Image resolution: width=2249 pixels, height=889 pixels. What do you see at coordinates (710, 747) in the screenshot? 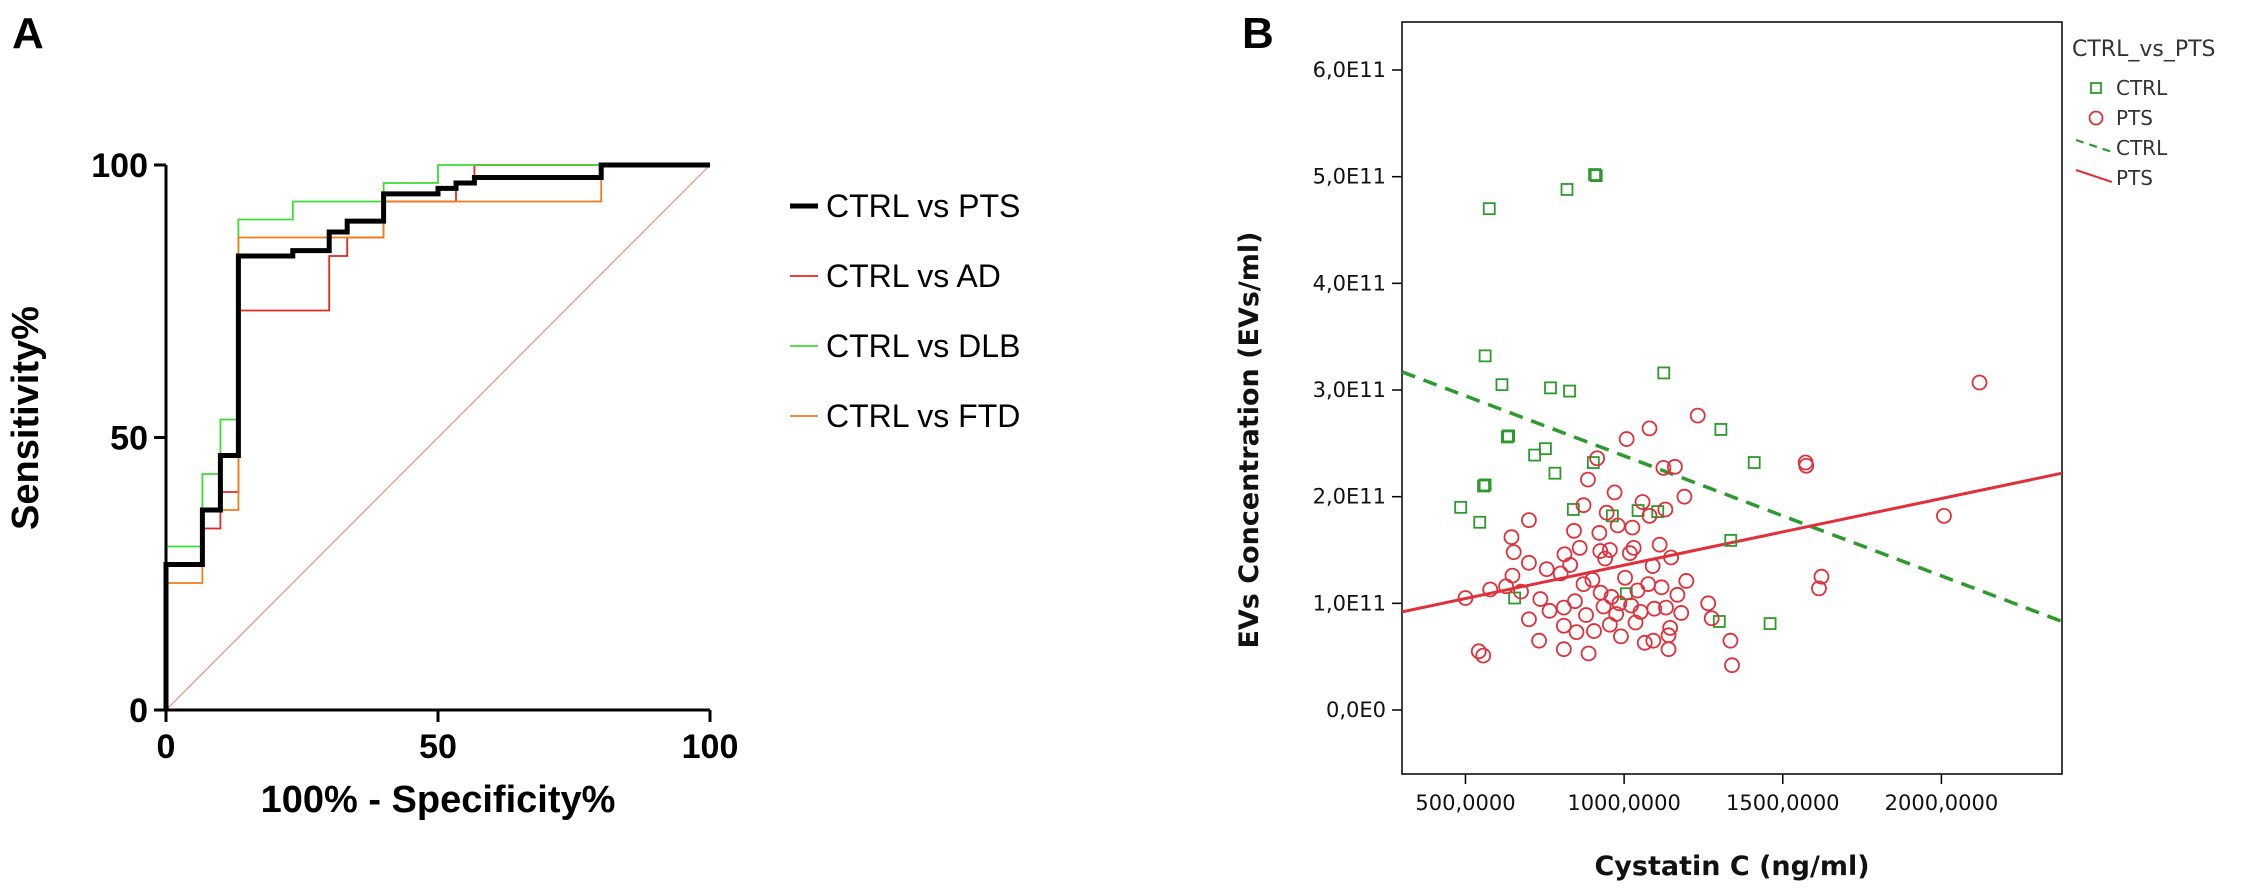
I see `roc-x-tick-label: 100` at bounding box center [710, 747].